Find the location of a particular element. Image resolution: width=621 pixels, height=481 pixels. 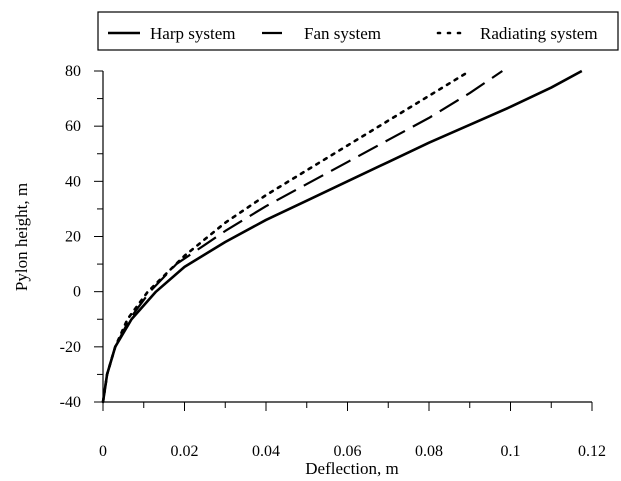

x-tick-label: 0.06 is located at coordinates (348, 451).